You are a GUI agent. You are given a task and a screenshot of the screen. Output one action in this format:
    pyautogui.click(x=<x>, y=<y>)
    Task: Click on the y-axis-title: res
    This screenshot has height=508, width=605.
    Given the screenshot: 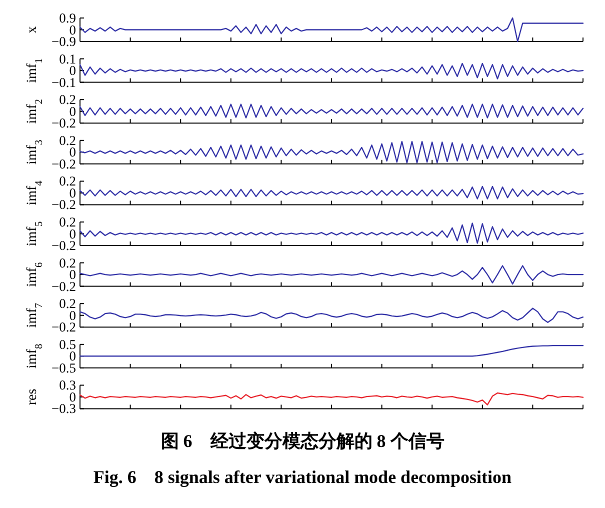 What is the action you would take?
    pyautogui.click(x=32, y=397)
    